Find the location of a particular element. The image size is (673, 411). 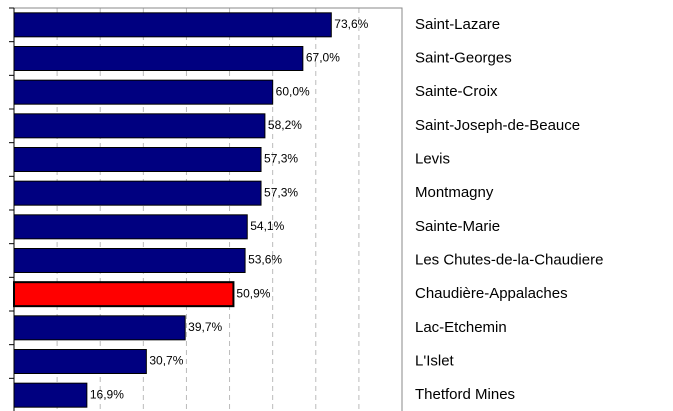

value-label: 39,7% is located at coordinates (205, 327).